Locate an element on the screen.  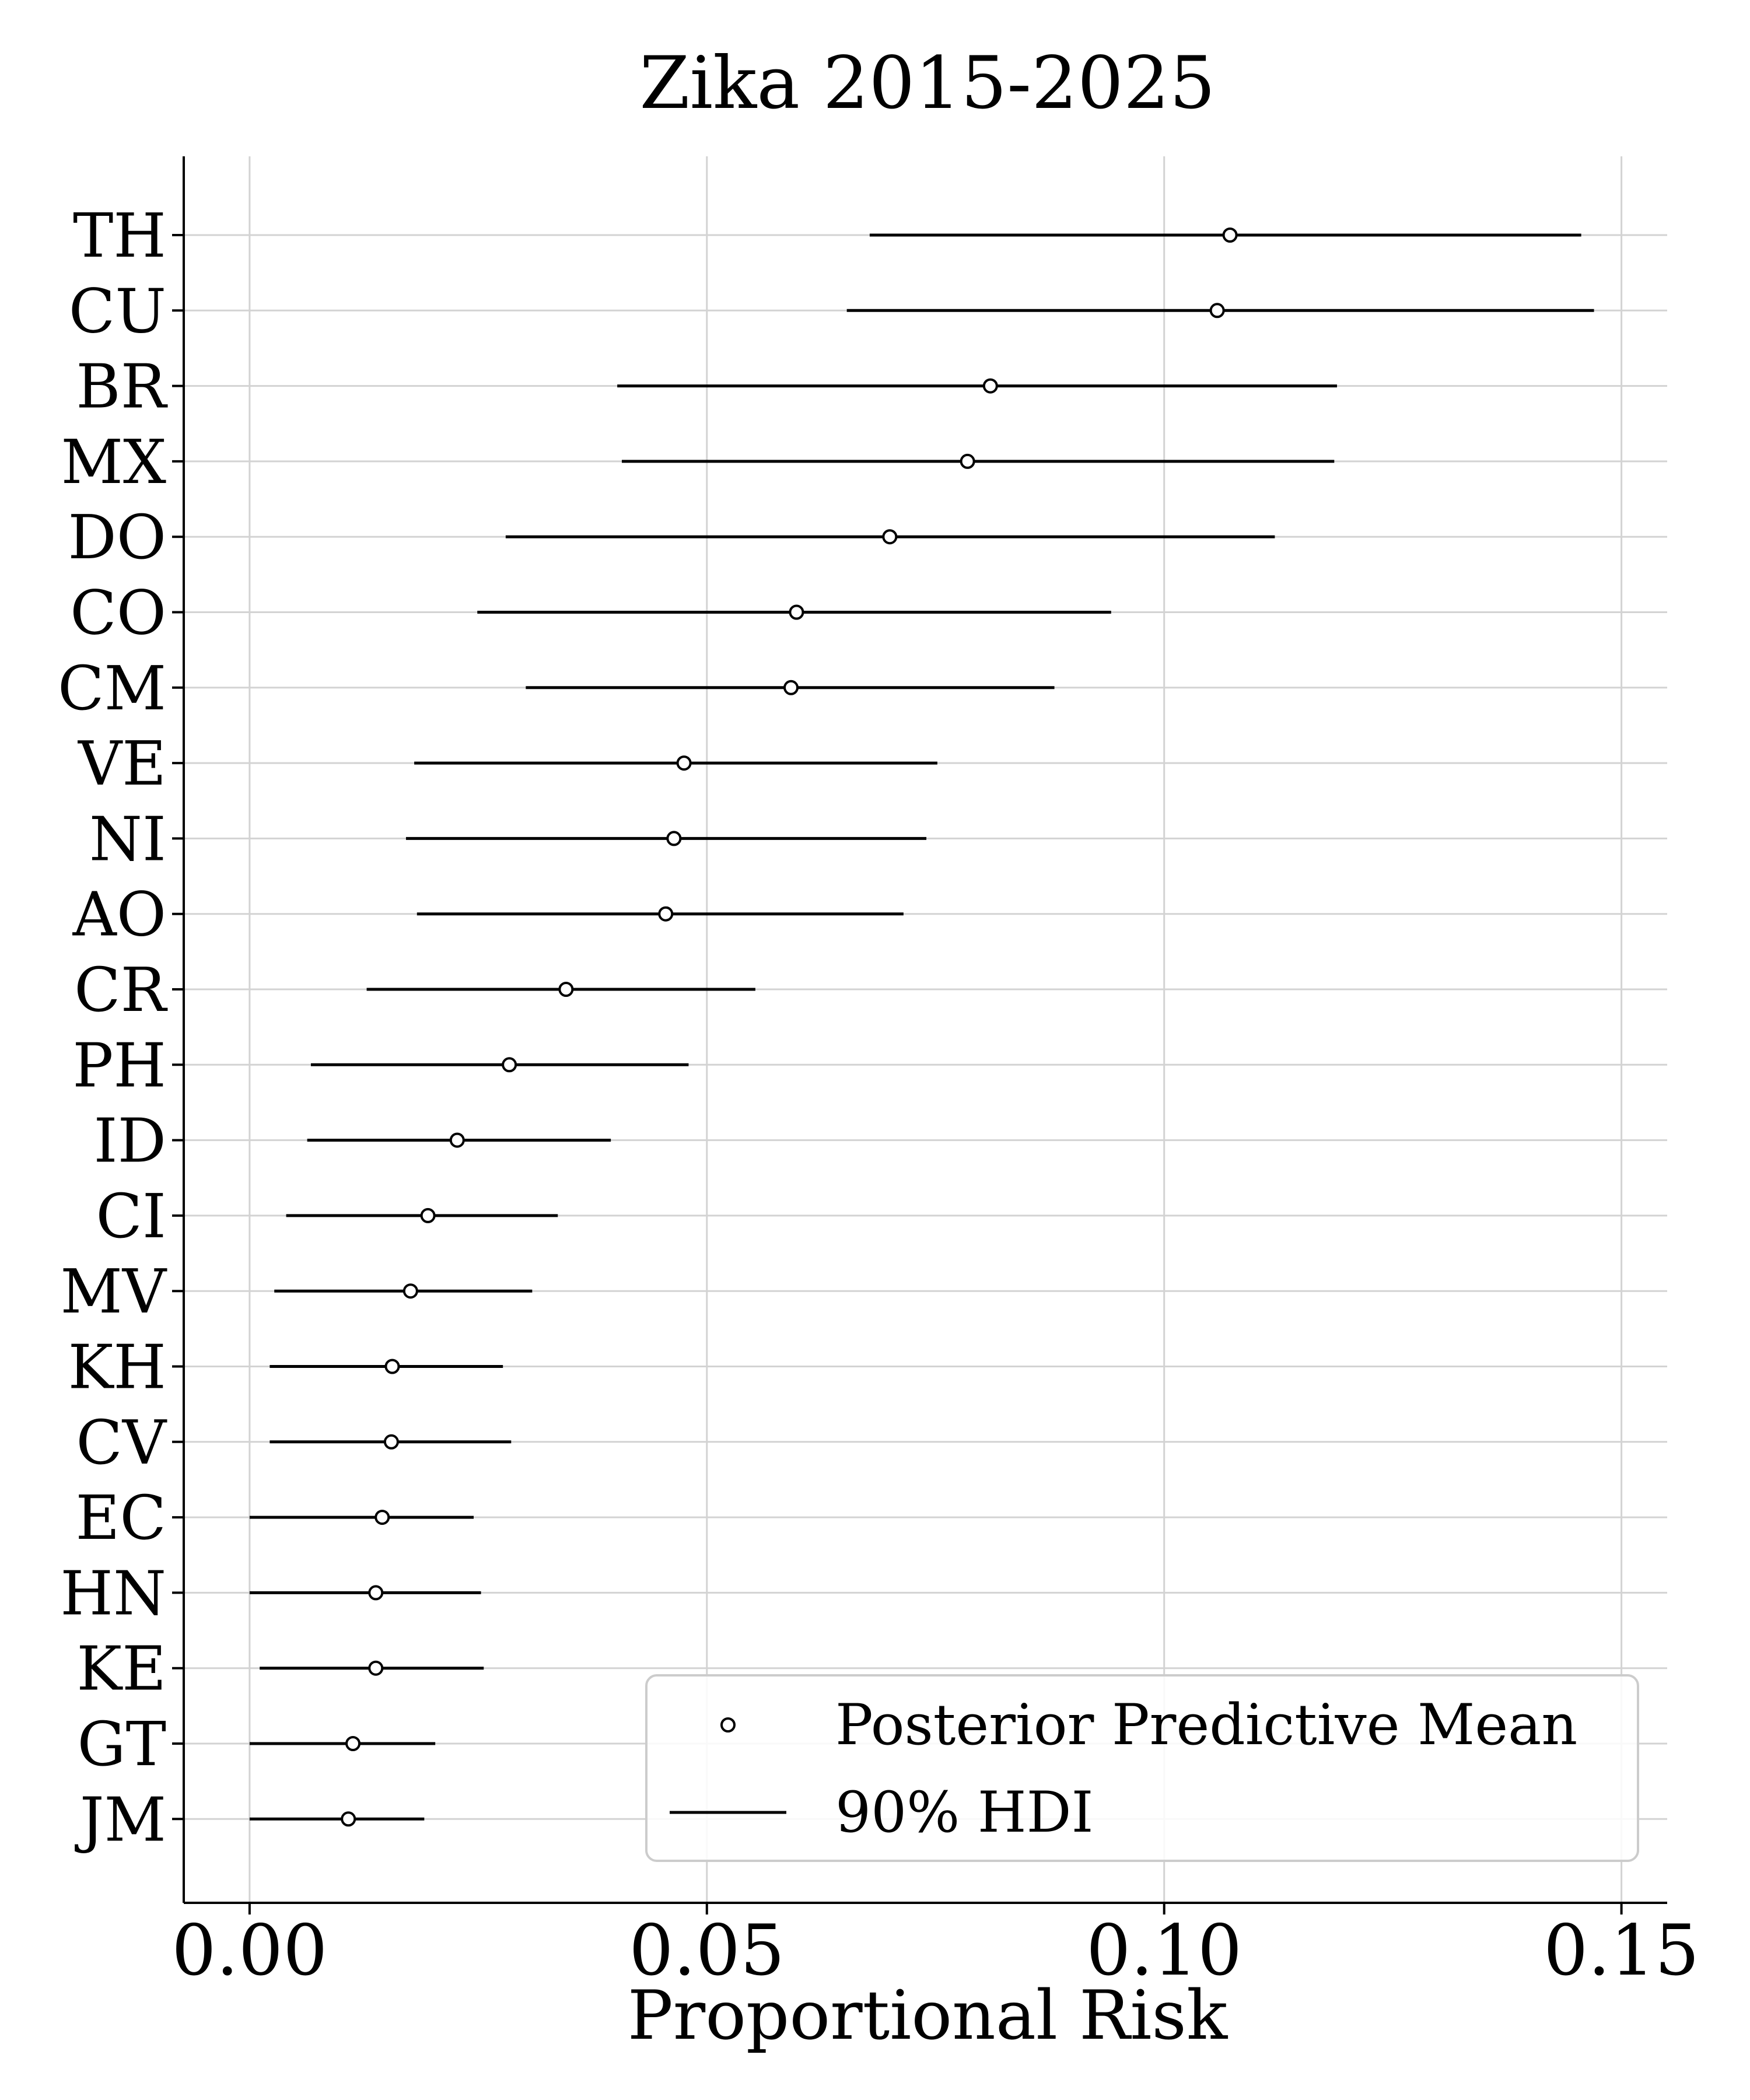
mean-marker-ec is located at coordinates (382, 1517).